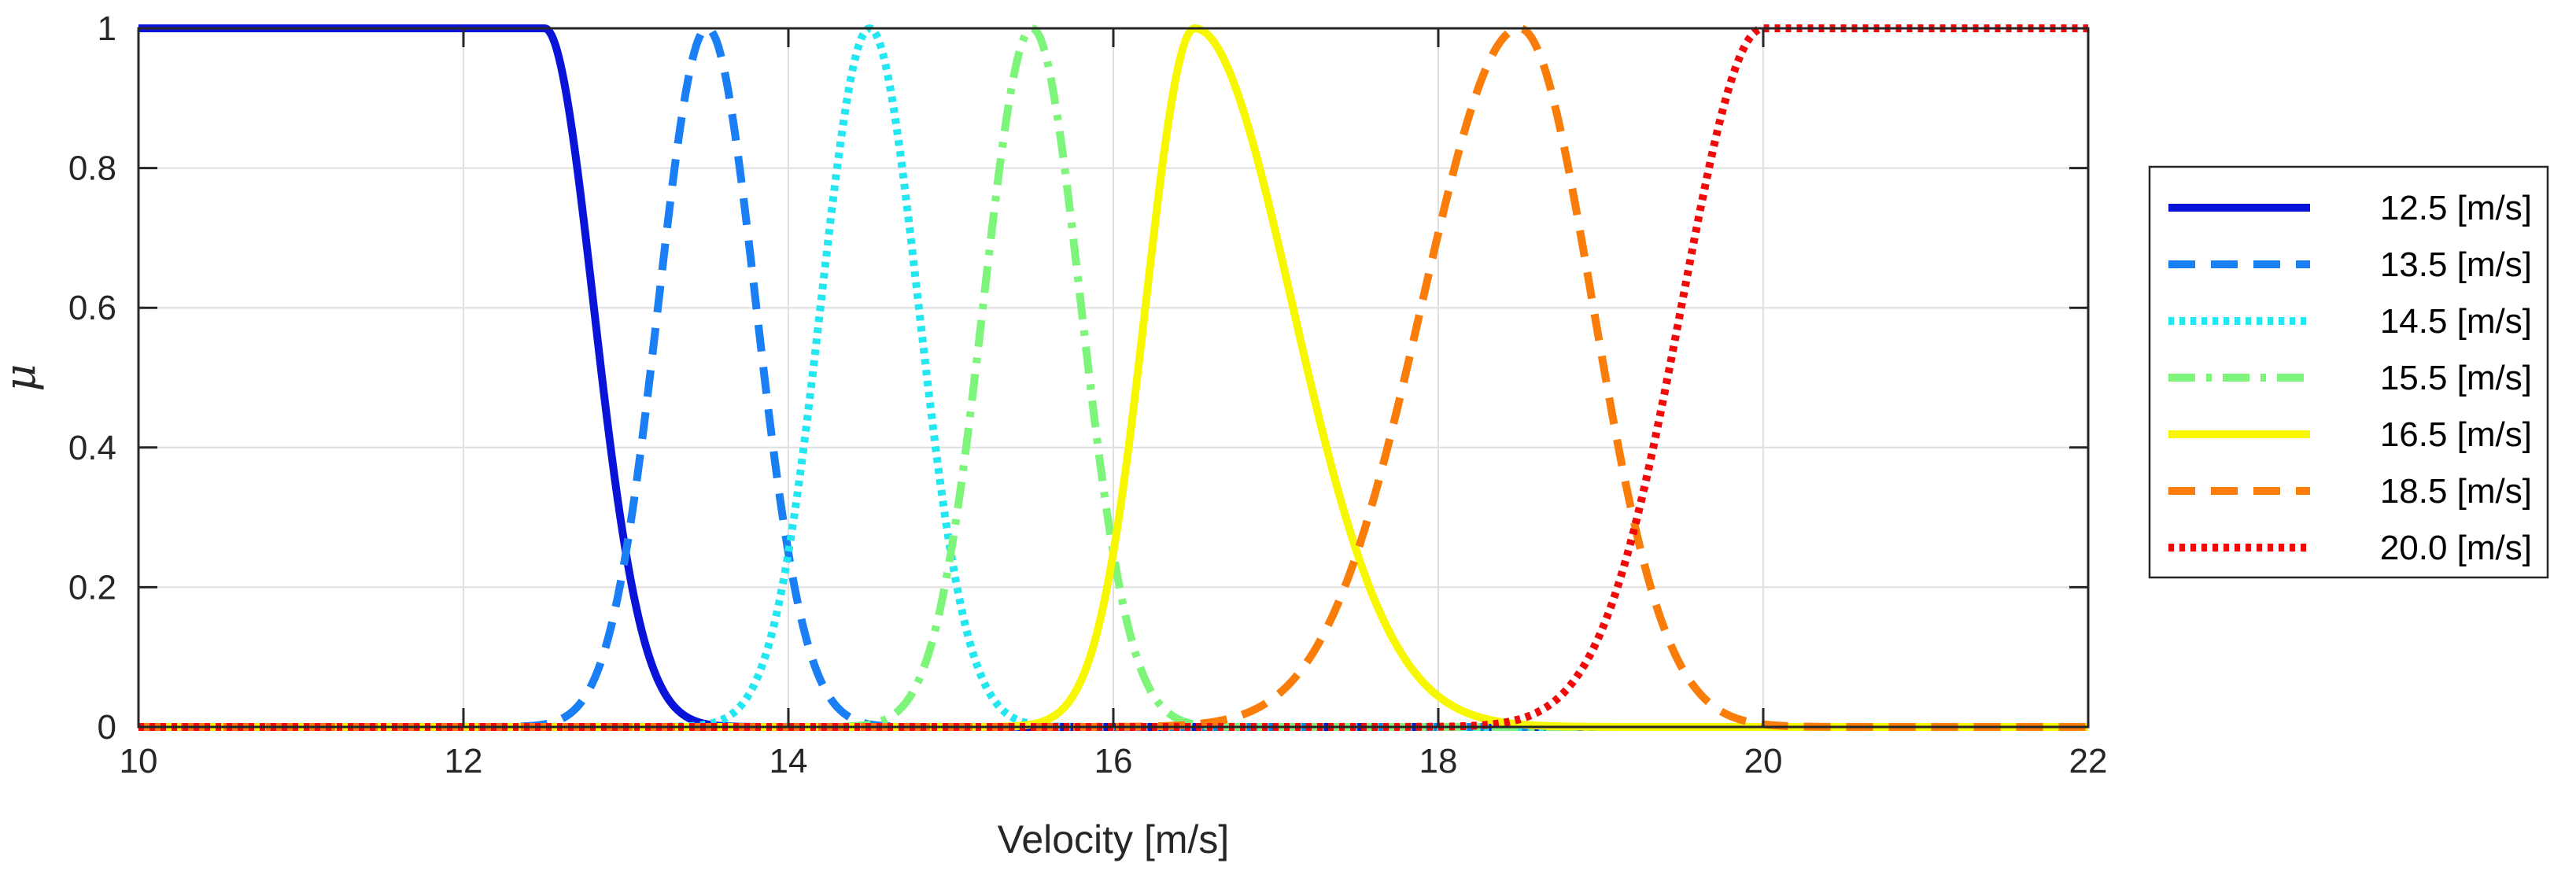  What do you see at coordinates (1763, 761) in the screenshot?
I see `x-tick-label: 20` at bounding box center [1763, 761].